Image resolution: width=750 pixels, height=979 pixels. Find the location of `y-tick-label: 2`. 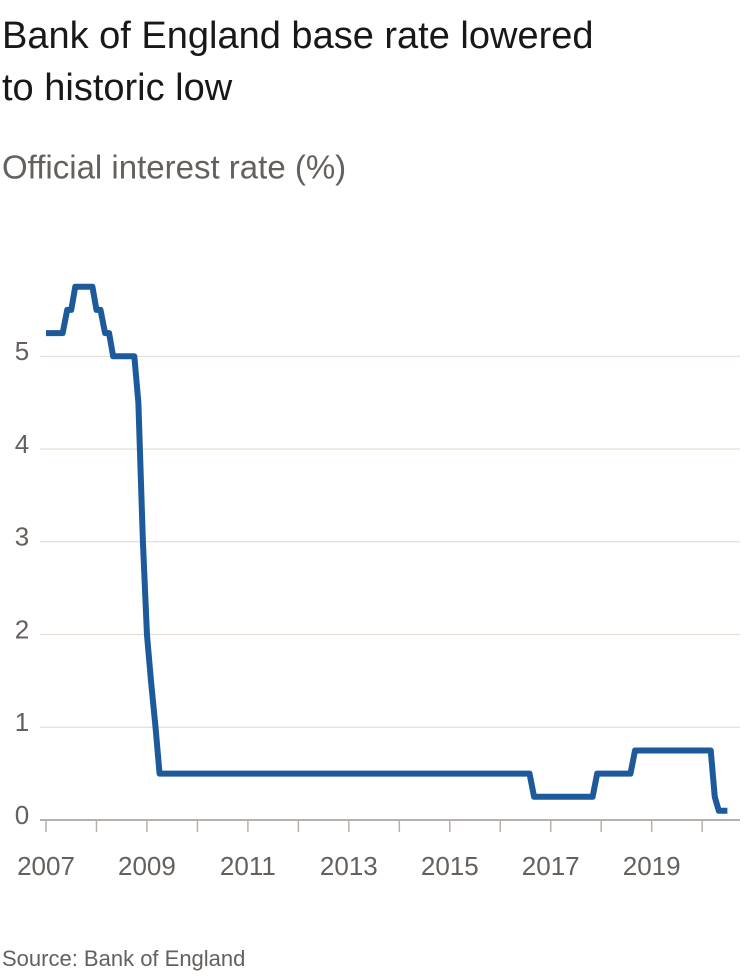

y-tick-label: 2 is located at coordinates (22, 629).